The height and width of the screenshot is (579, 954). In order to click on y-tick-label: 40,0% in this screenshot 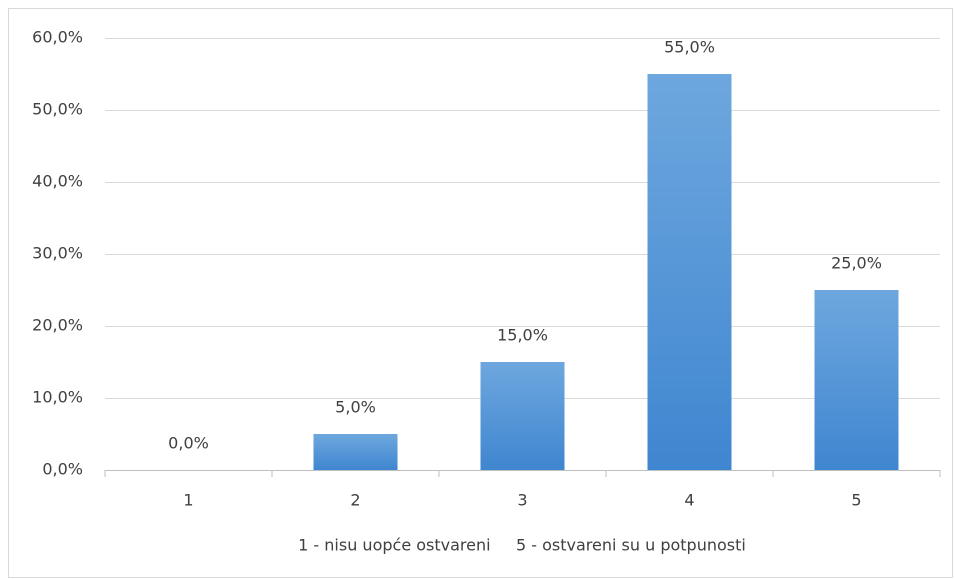, I will do `click(57, 181)`.